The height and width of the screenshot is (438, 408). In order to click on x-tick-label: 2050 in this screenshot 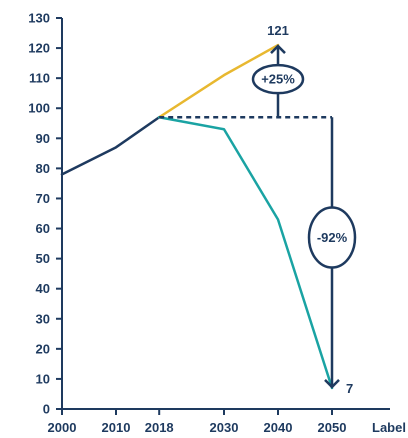, I will do `click(332, 427)`.